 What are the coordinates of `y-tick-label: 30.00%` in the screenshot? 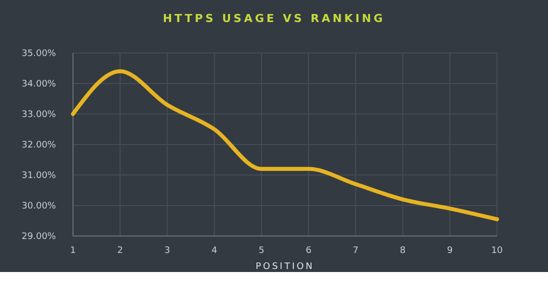 It's located at (39, 207).